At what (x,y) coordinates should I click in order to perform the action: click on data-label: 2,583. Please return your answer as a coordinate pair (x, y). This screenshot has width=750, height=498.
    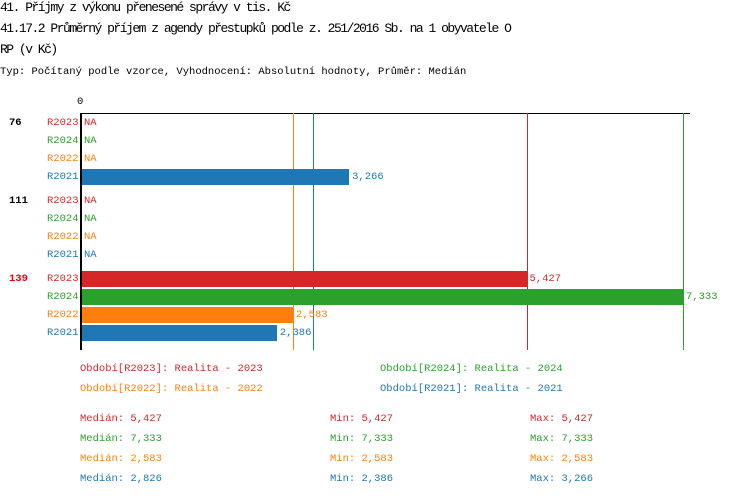
    Looking at the image, I should click on (312, 315).